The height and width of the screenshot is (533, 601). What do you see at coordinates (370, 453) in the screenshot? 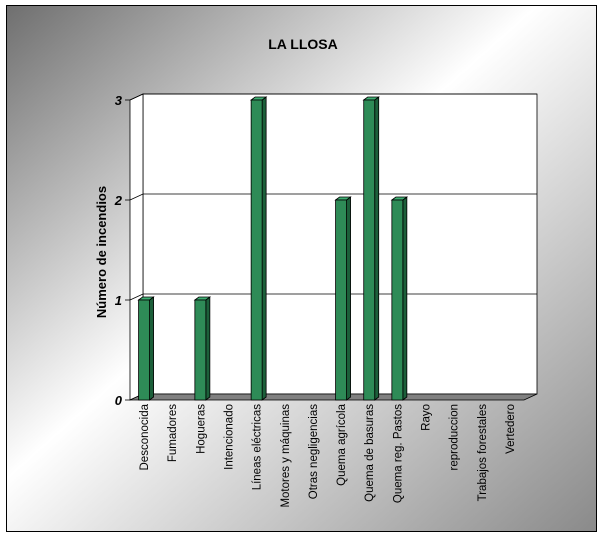
I see `x-tick-label: Quema de basuras` at bounding box center [370, 453].